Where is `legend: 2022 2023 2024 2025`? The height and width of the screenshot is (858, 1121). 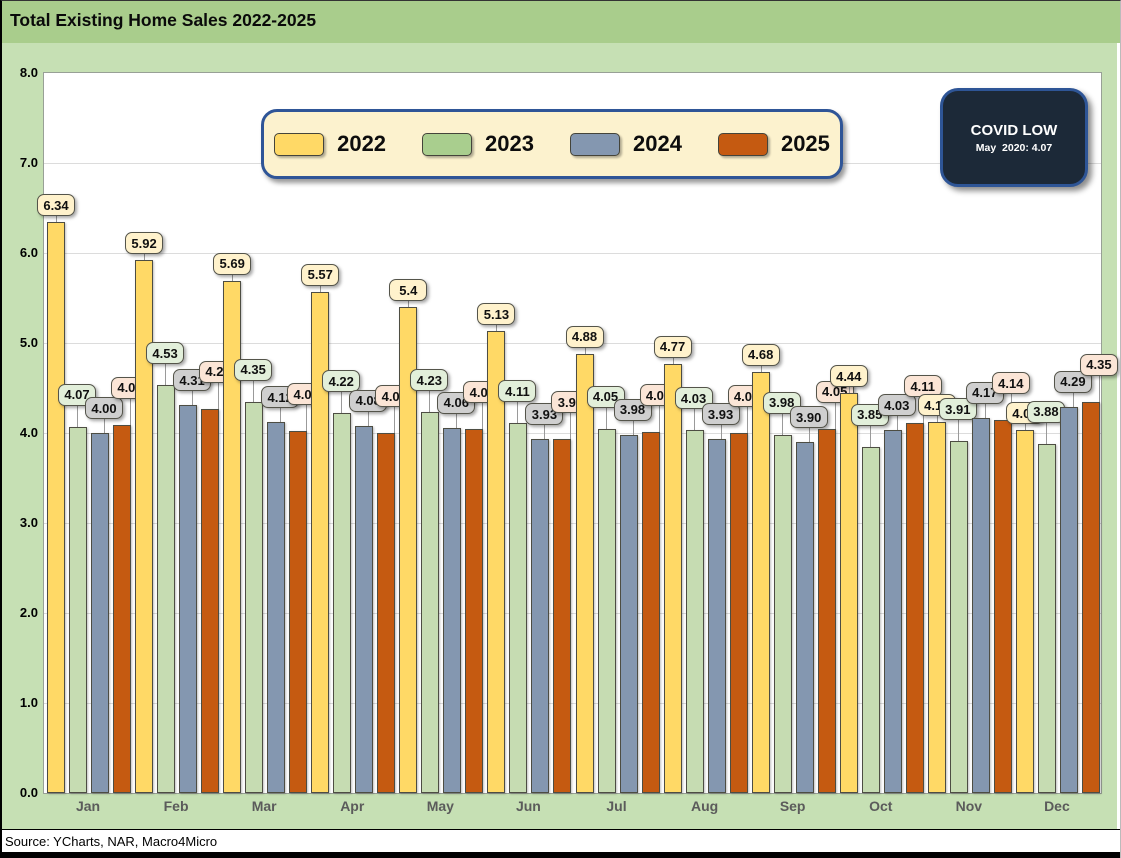 legend: 2022 2023 2024 2025 is located at coordinates (552, 144).